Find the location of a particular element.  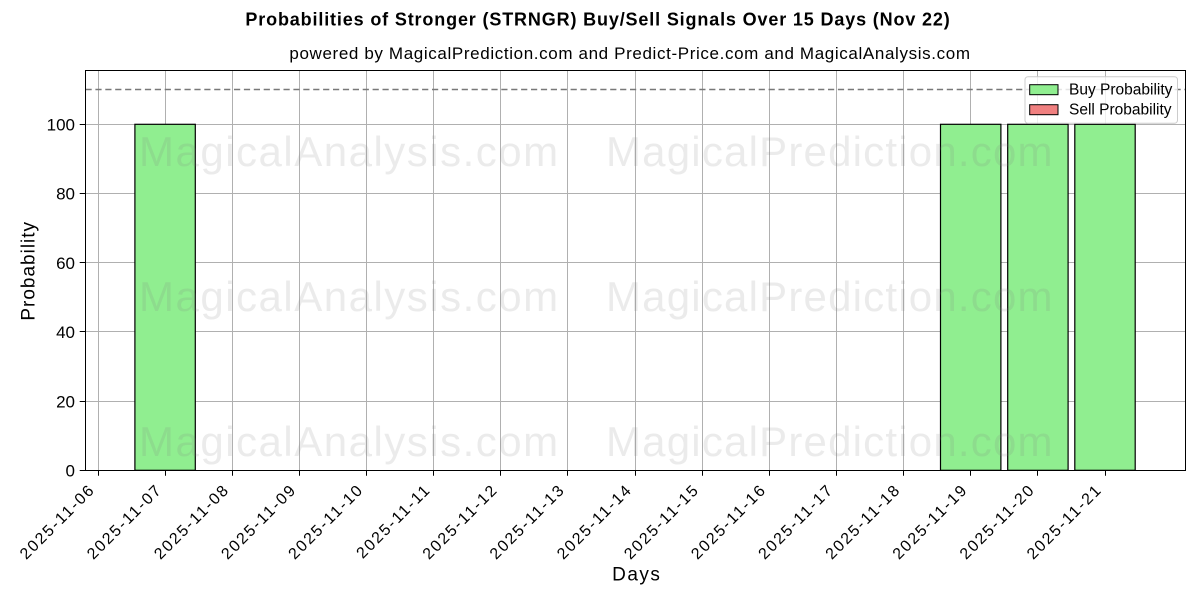

svg-text: Days is located at coordinates (636, 575).